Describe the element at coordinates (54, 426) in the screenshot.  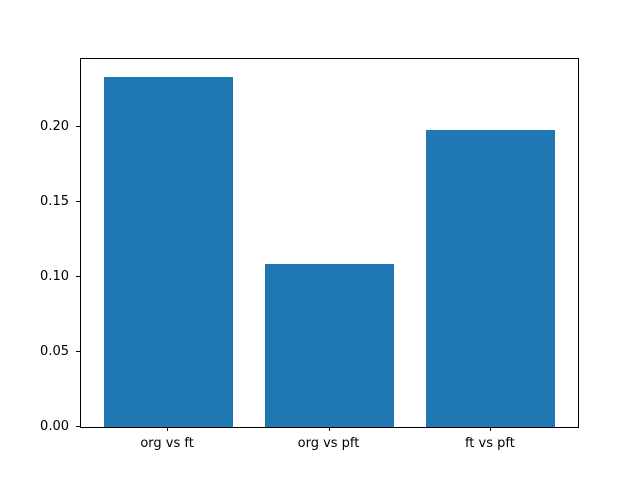
I see `y-tick-label: 0.00` at that location.